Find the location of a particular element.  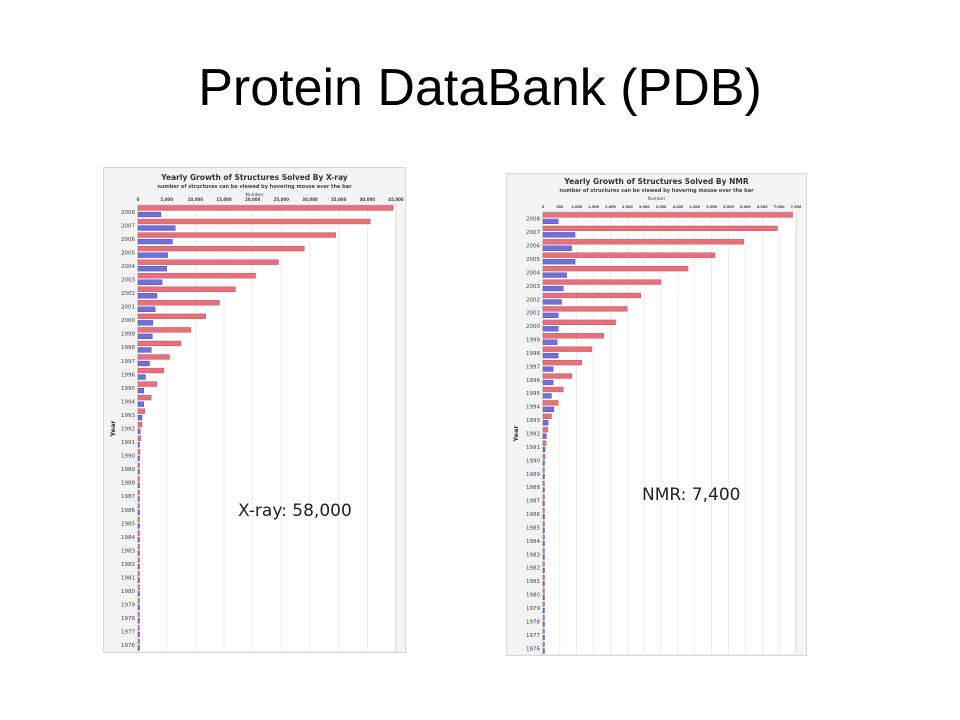

y-category-label: 1986 is located at coordinates (533, 515).